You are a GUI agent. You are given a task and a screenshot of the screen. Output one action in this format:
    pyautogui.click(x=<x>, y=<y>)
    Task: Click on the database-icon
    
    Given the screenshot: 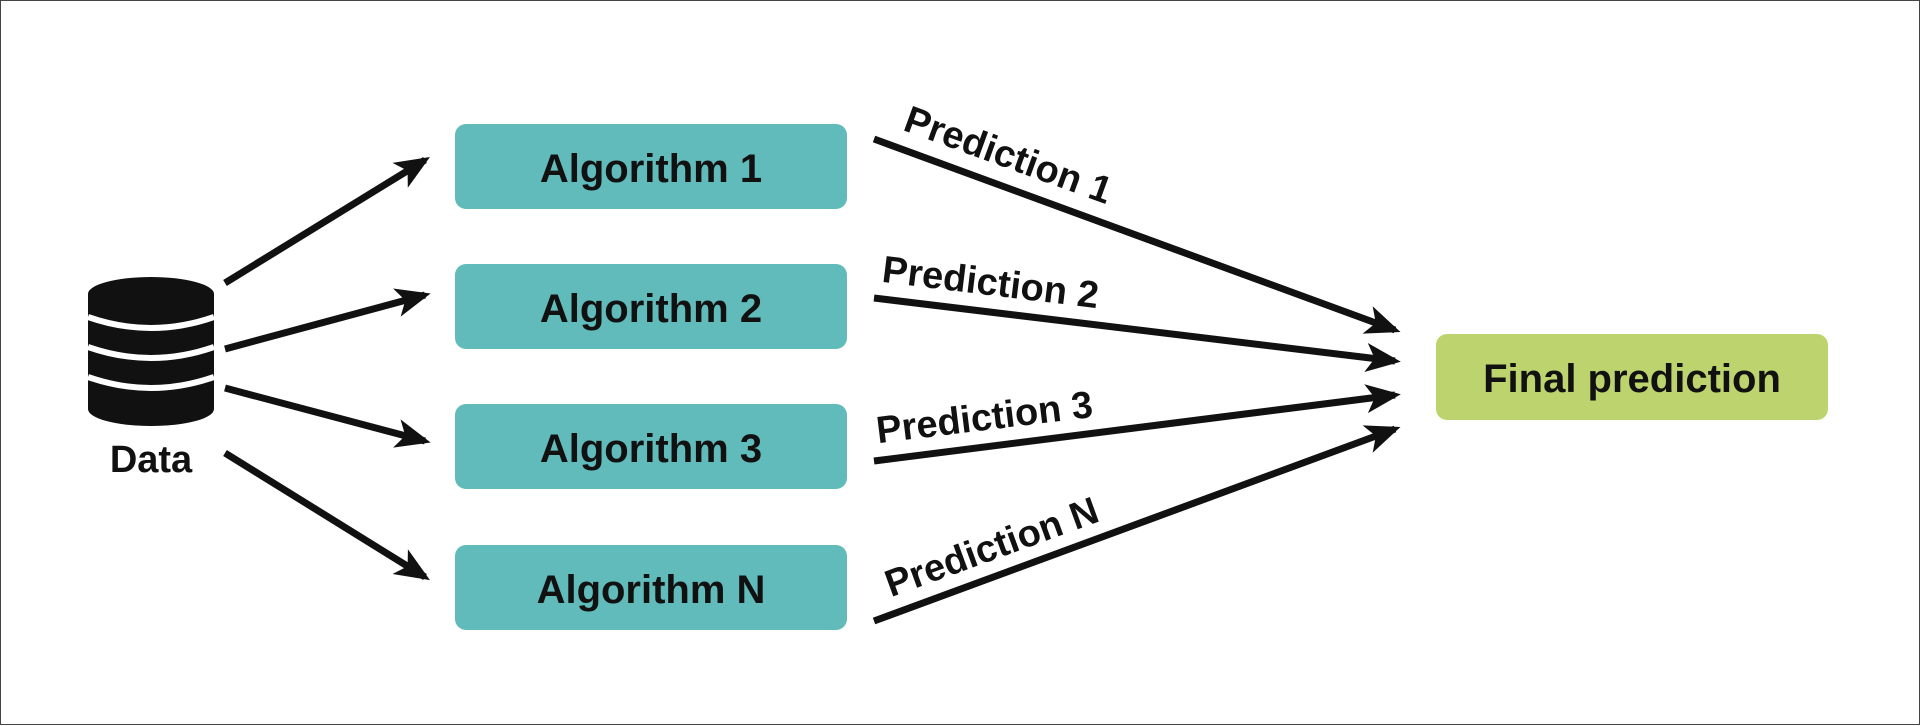 What is the action you would take?
    pyautogui.click(x=151, y=351)
    